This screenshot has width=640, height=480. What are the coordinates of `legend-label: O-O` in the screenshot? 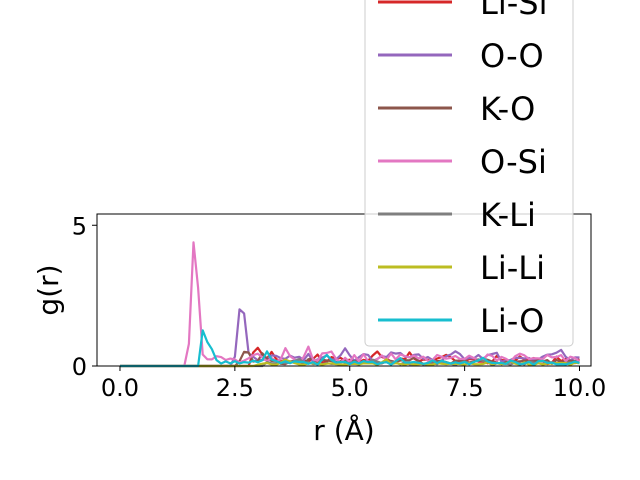 It's located at (512, 56).